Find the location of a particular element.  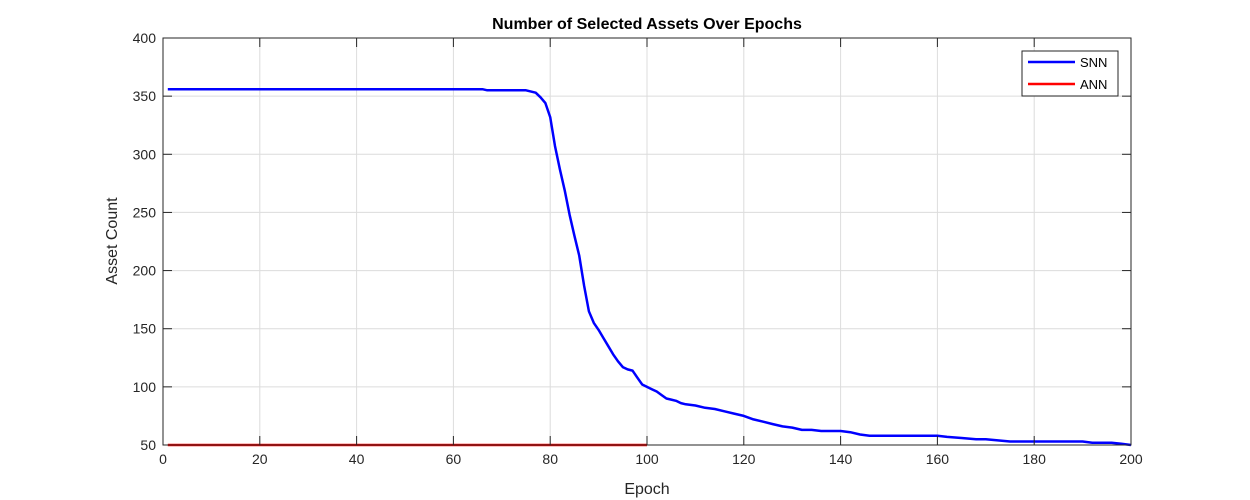

legend-box is located at coordinates (1070, 73).